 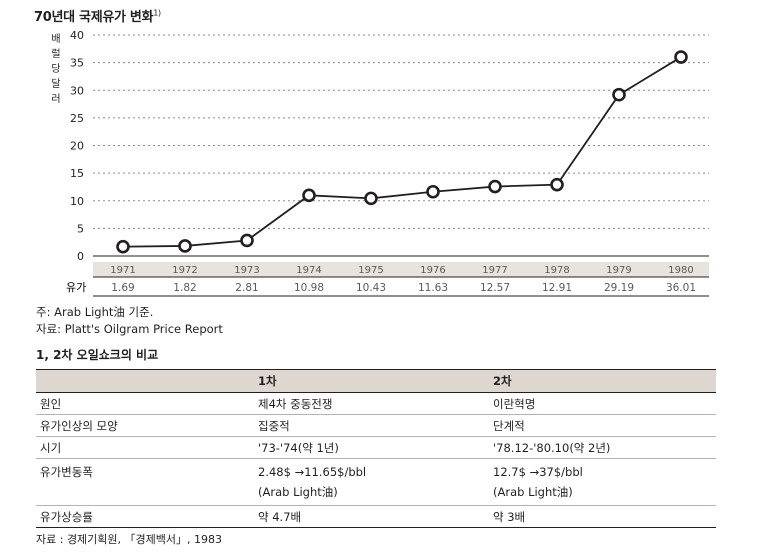 What do you see at coordinates (129, 329) in the screenshot?
I see `note-source: 자료: Platt's Oilgram Price Report` at bounding box center [129, 329].